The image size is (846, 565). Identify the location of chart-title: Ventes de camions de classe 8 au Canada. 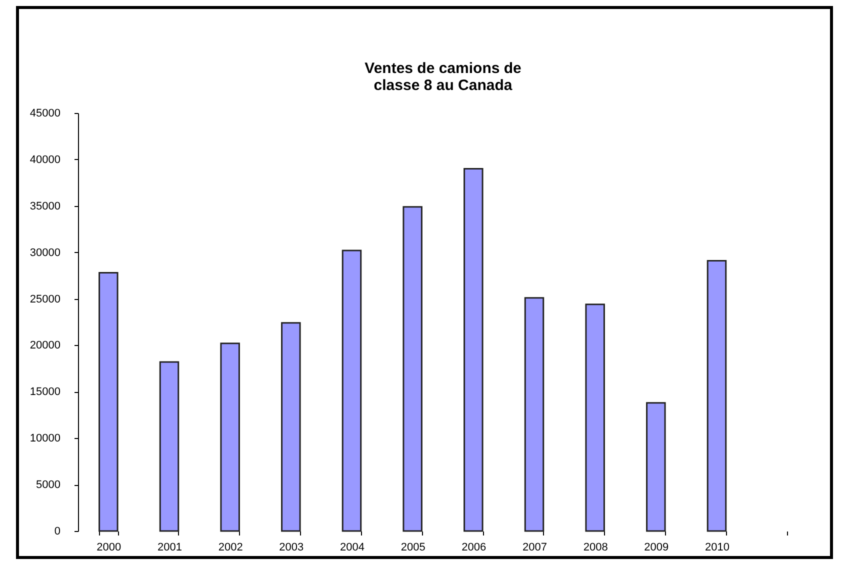
(443, 77).